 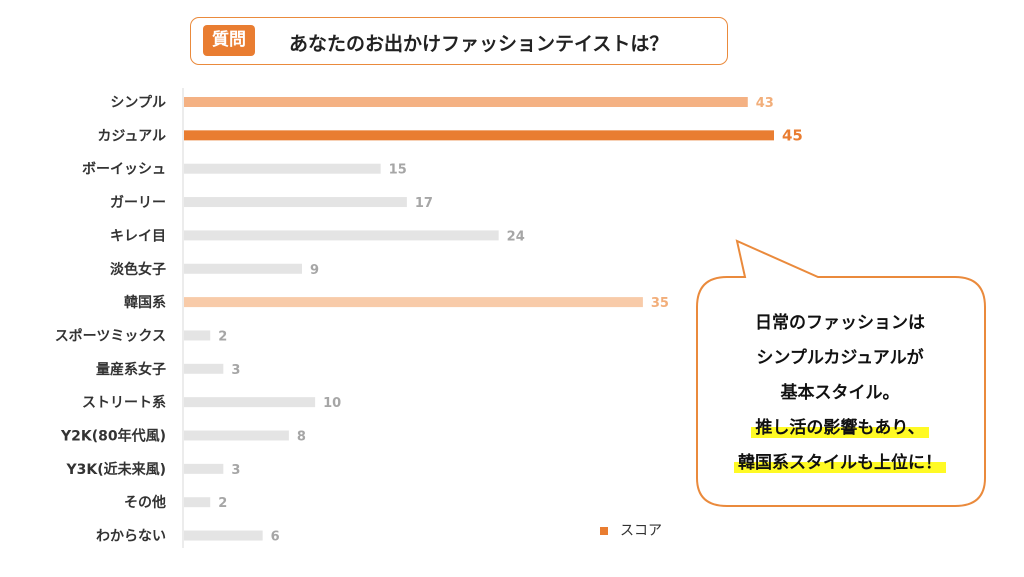 I want to click on category-label: 淡色女子, so click(x=138, y=269).